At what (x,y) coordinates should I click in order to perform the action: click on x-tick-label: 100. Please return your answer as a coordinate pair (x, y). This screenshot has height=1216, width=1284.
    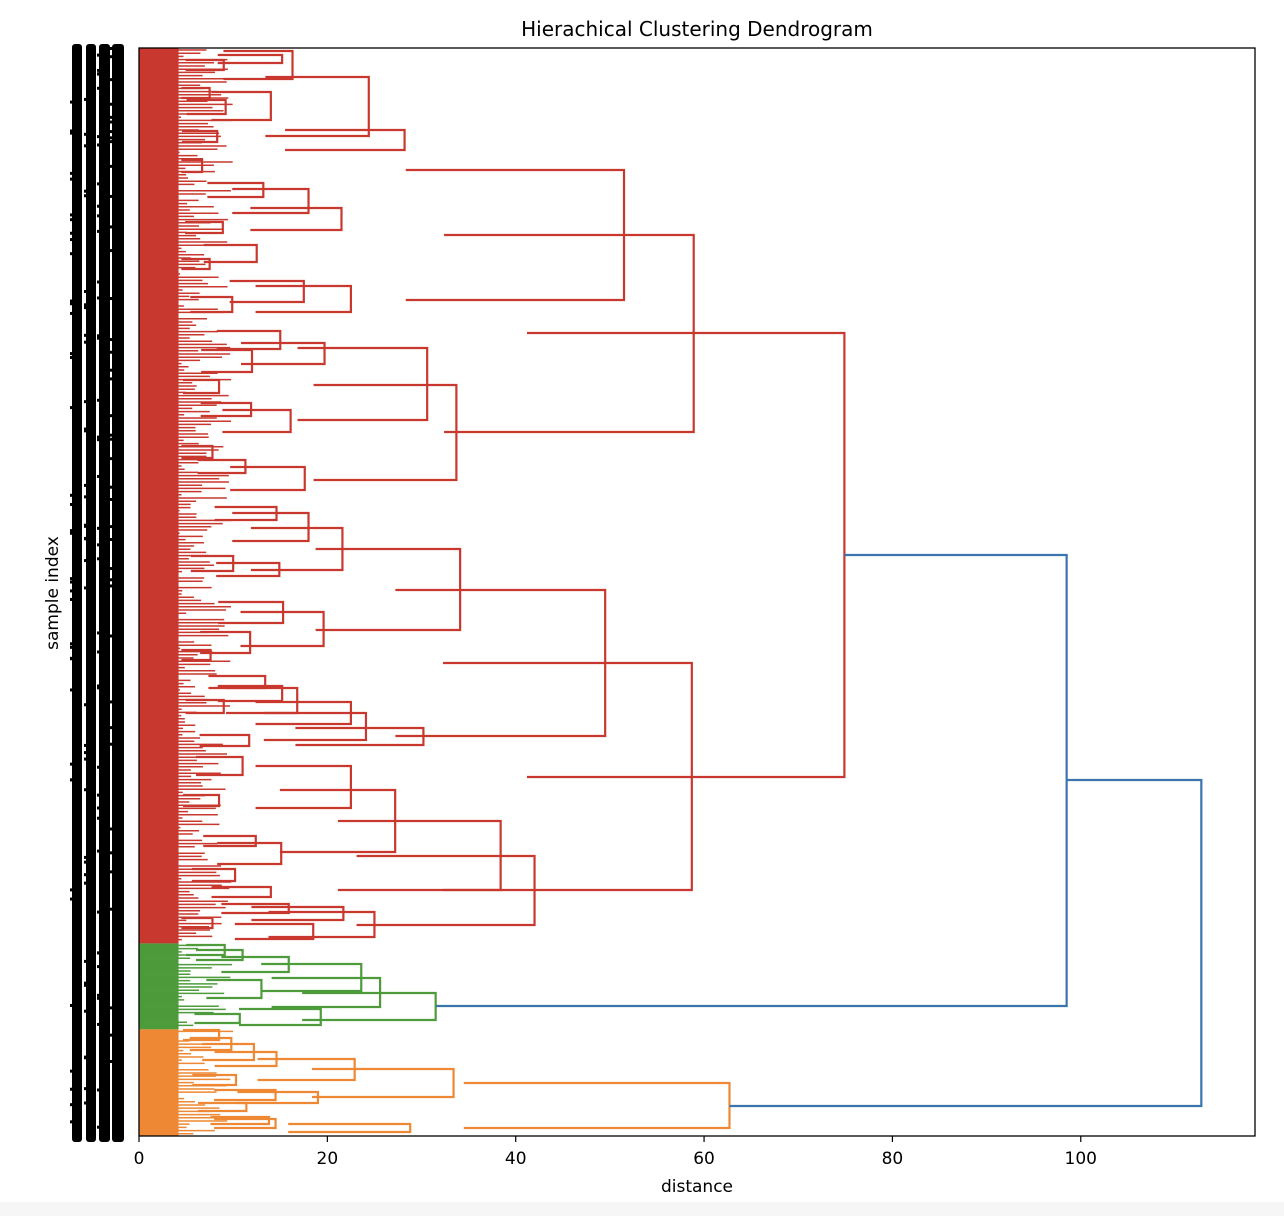
    Looking at the image, I should click on (1081, 1159).